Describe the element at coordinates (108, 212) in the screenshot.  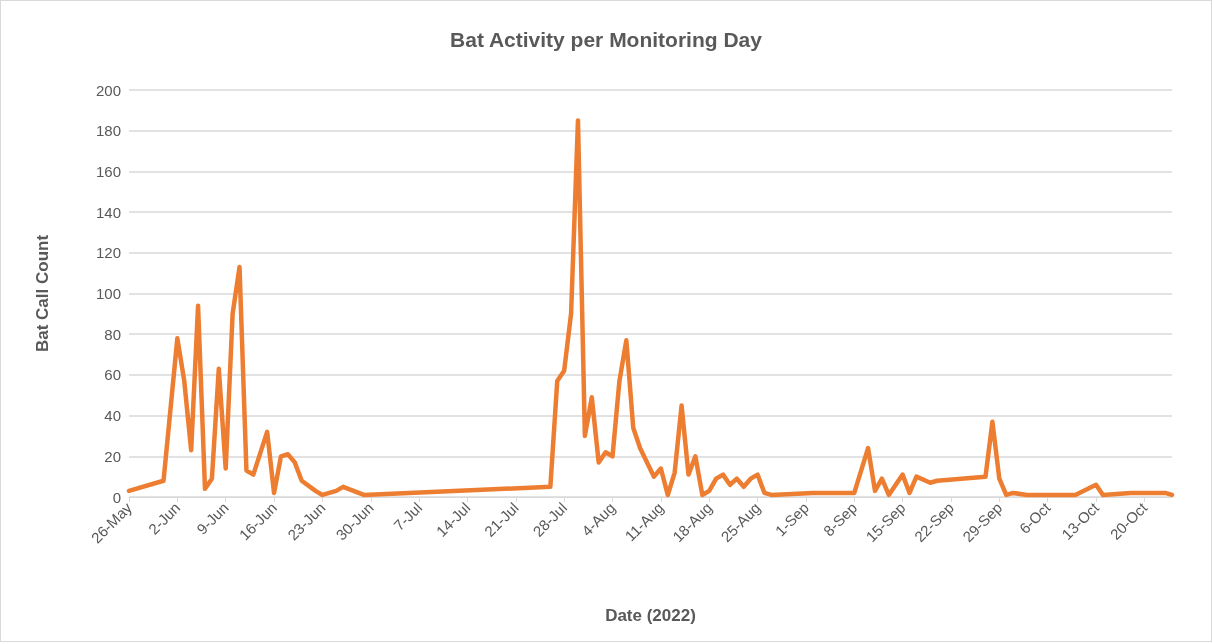
I see `y-tick-label: 140` at that location.